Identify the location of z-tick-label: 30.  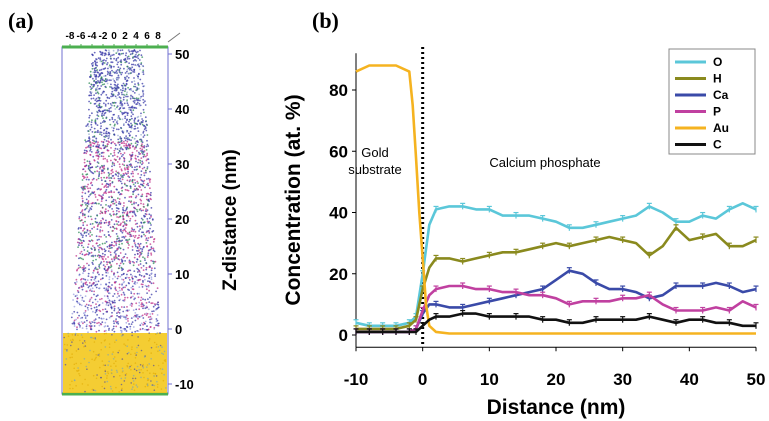
(182, 164).